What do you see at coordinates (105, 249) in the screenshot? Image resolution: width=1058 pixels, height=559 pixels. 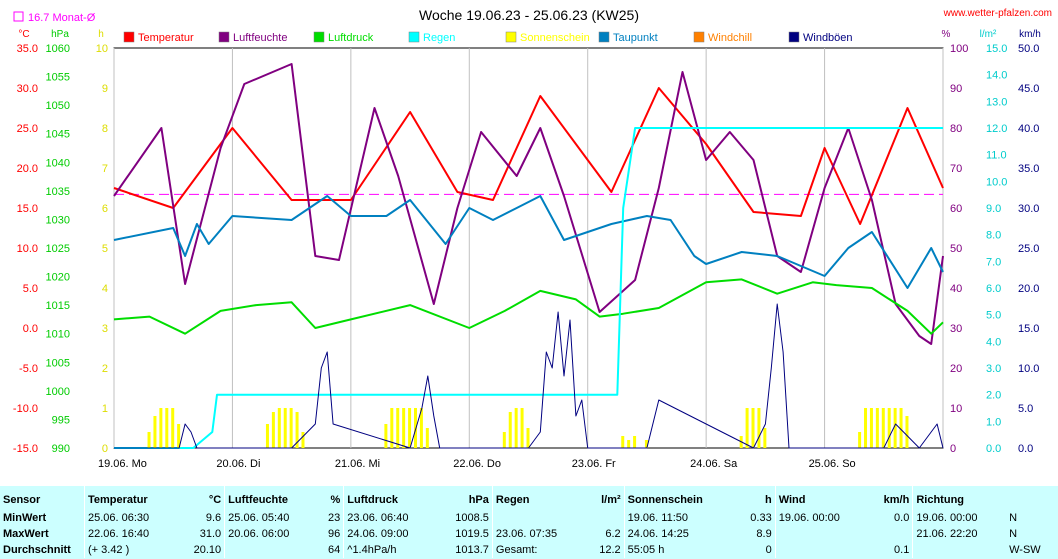 I see `y-tick-sun: 5` at bounding box center [105, 249].